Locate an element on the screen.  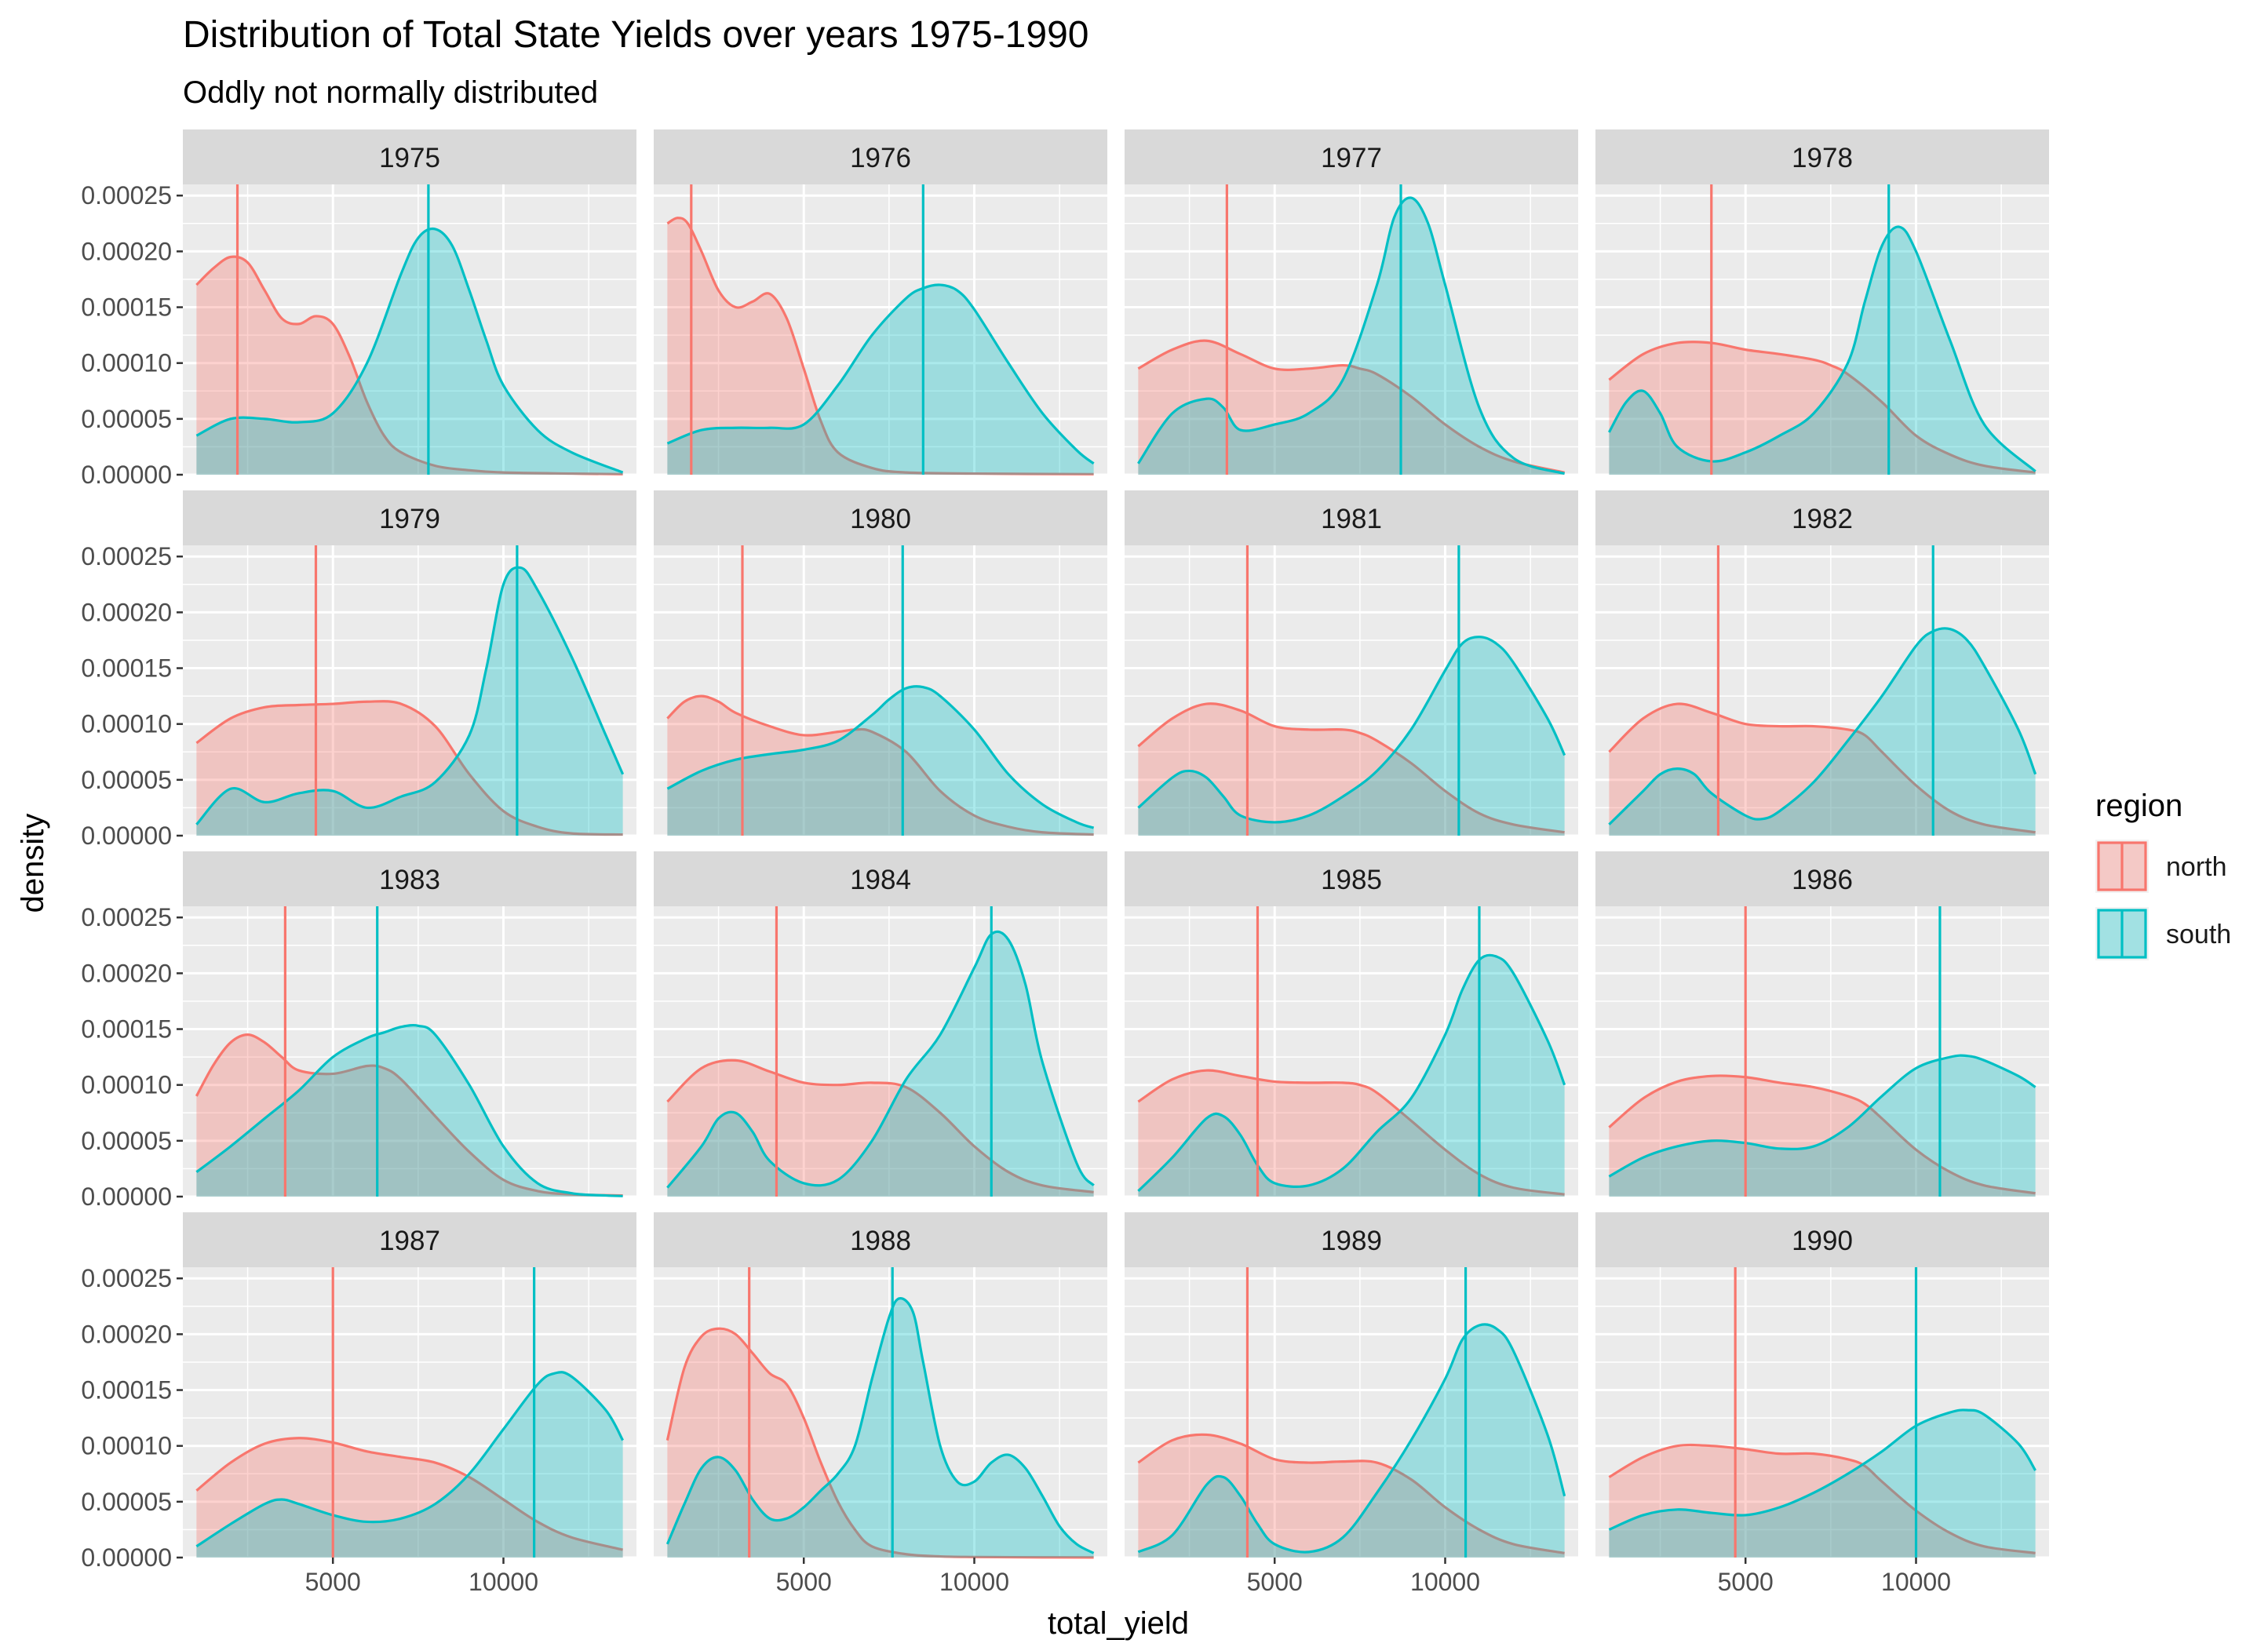
chart-subtitle: Oddly not normally distributed is located at coordinates (391, 92).